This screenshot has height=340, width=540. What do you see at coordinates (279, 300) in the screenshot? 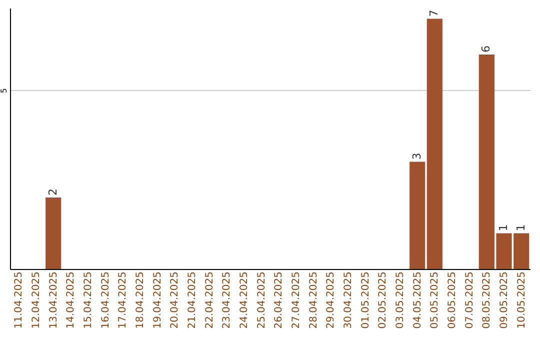
I see `x-tick-label: 26.04.2025` at bounding box center [279, 300].